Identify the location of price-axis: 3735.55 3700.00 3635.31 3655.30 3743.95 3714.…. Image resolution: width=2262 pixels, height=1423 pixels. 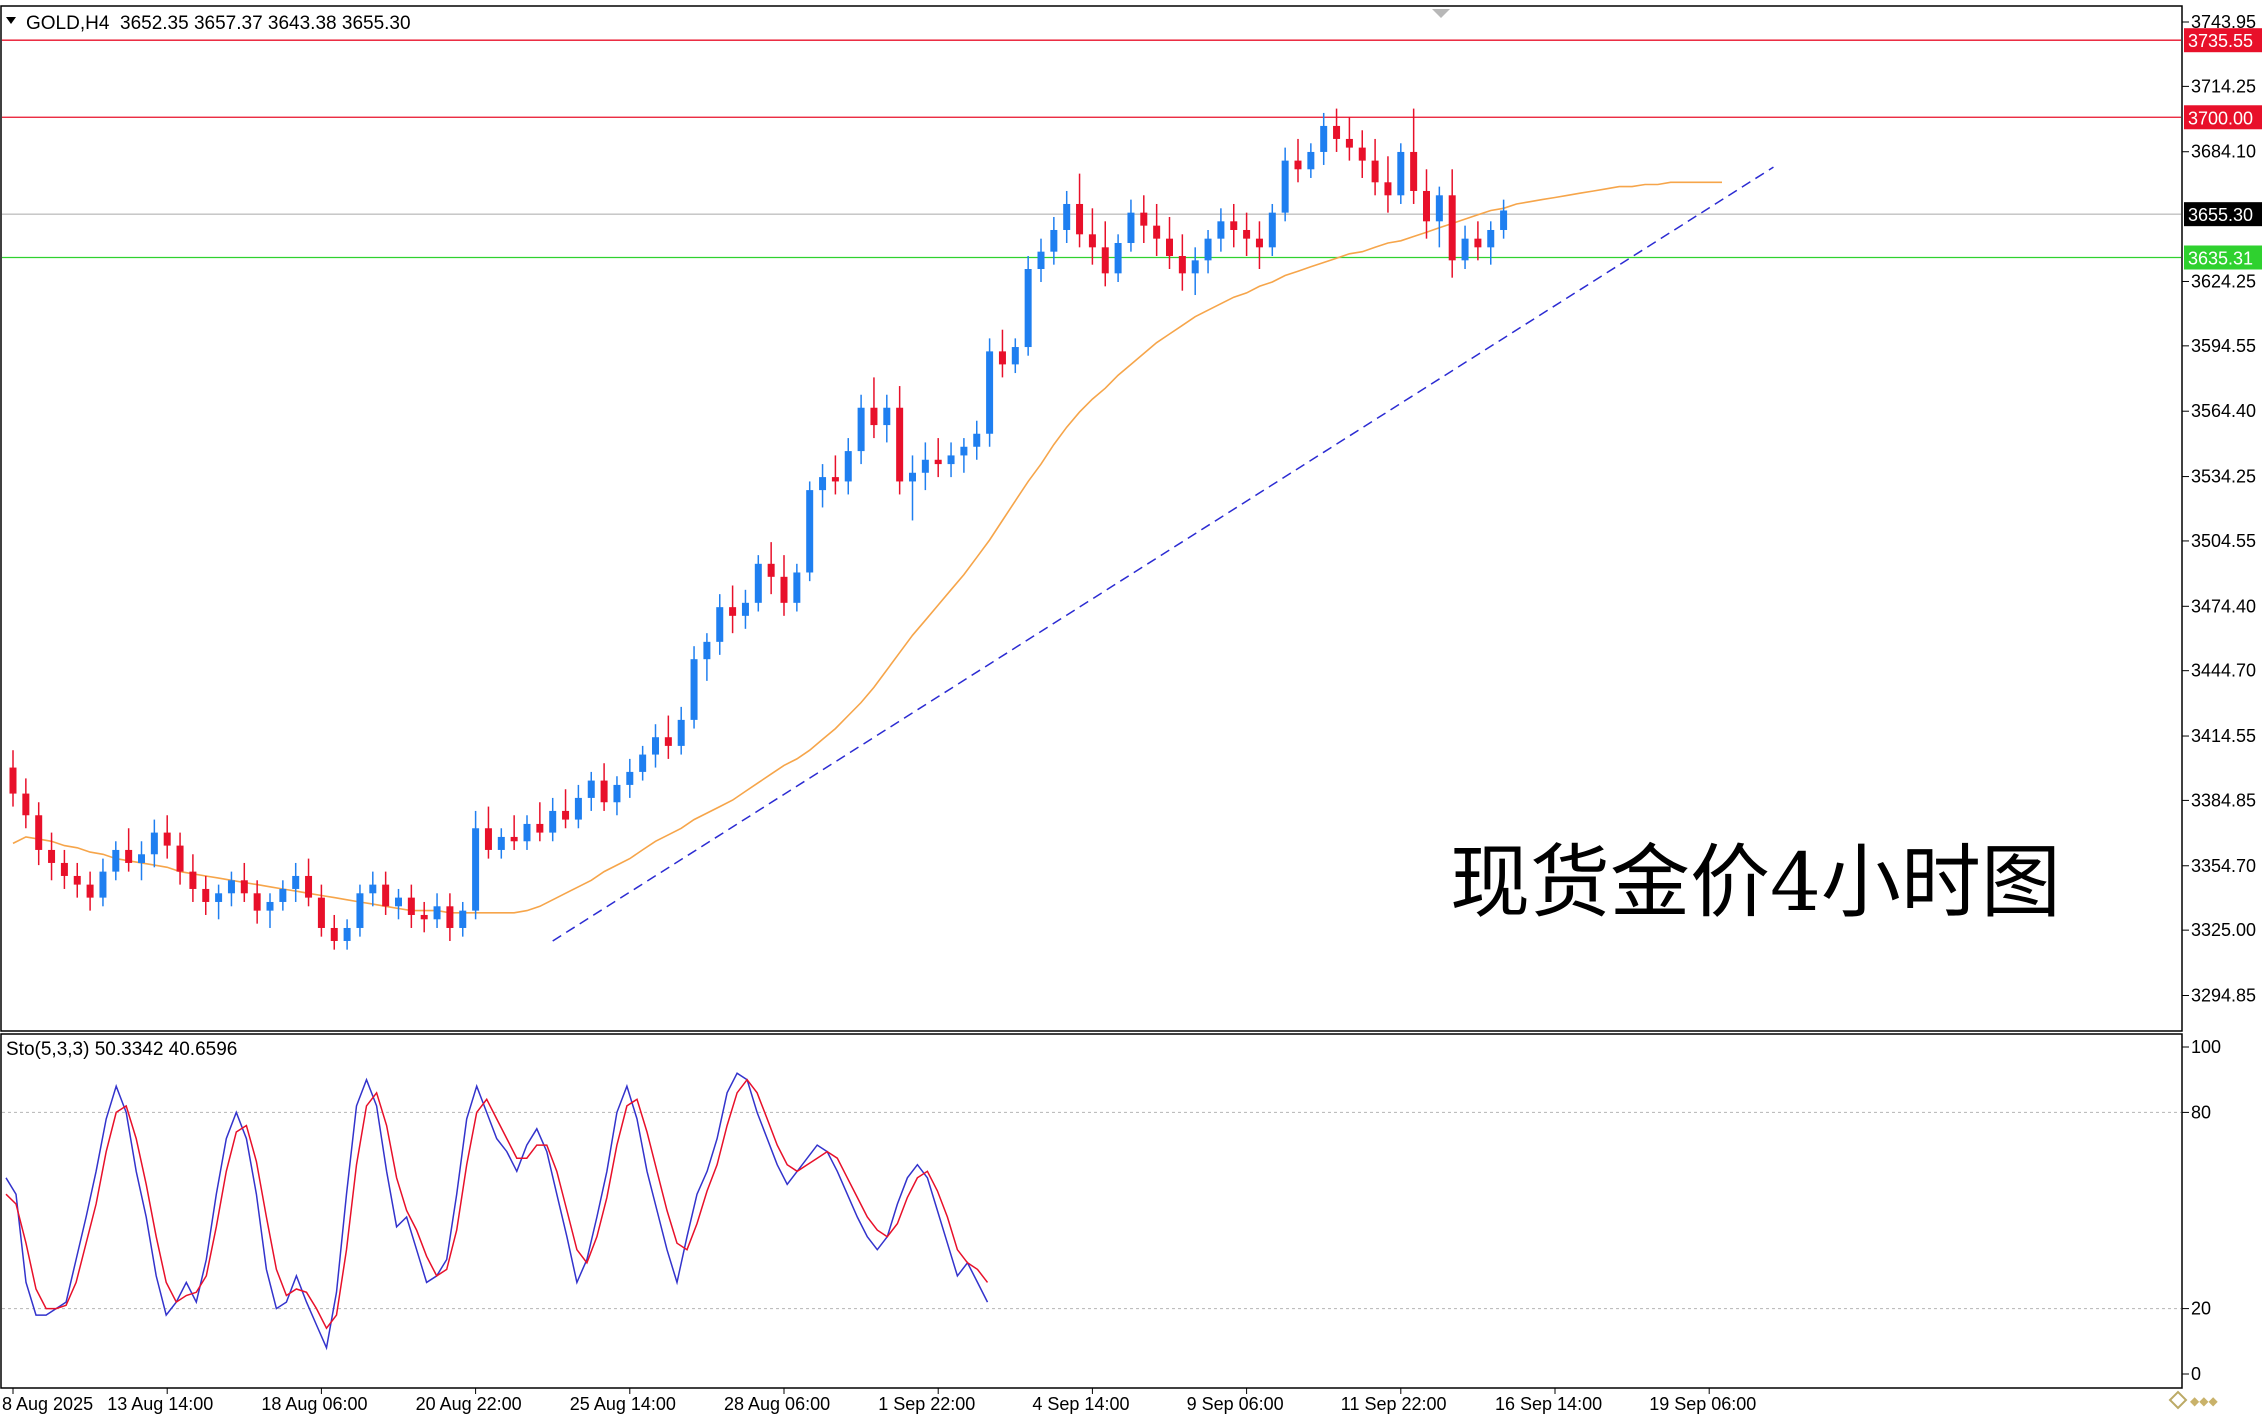
(2222, 509).